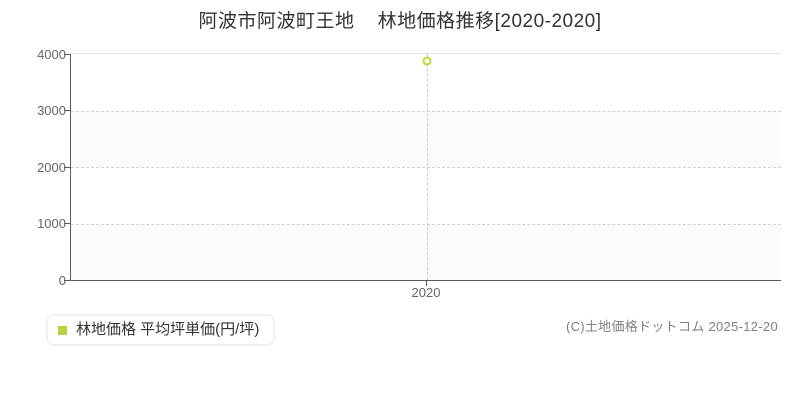 This screenshot has width=800, height=400. Describe the element at coordinates (426, 283) in the screenshot. I see `x-axis-tick-2020` at that location.